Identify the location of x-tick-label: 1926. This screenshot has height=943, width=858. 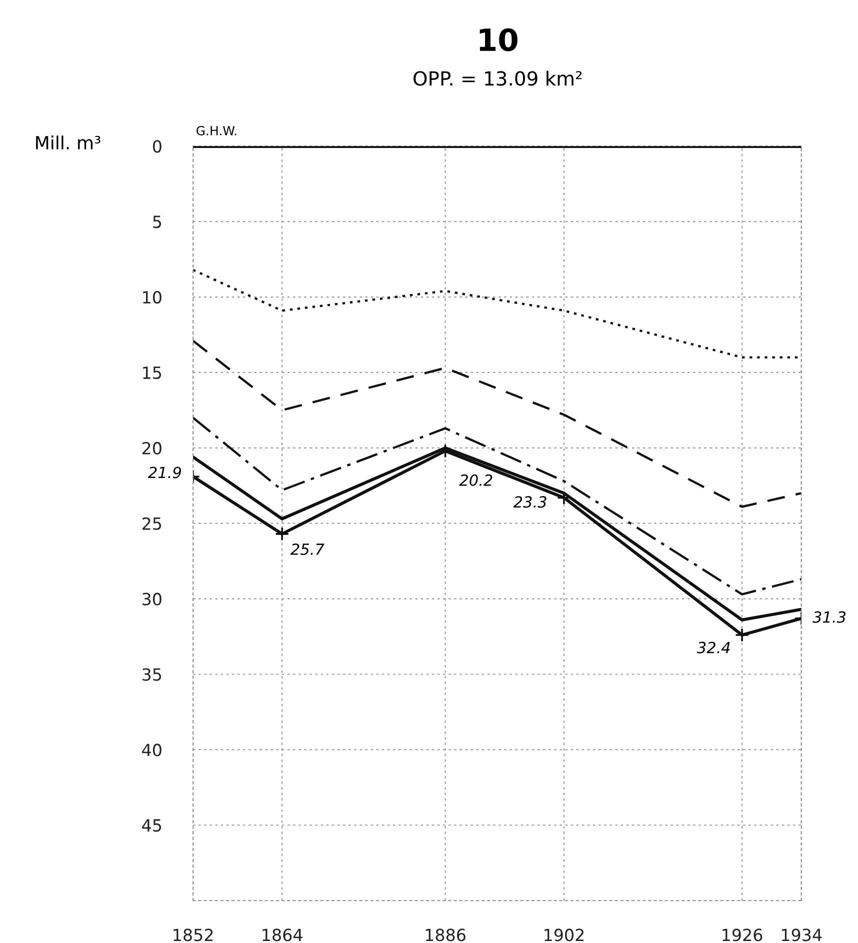
(742, 935).